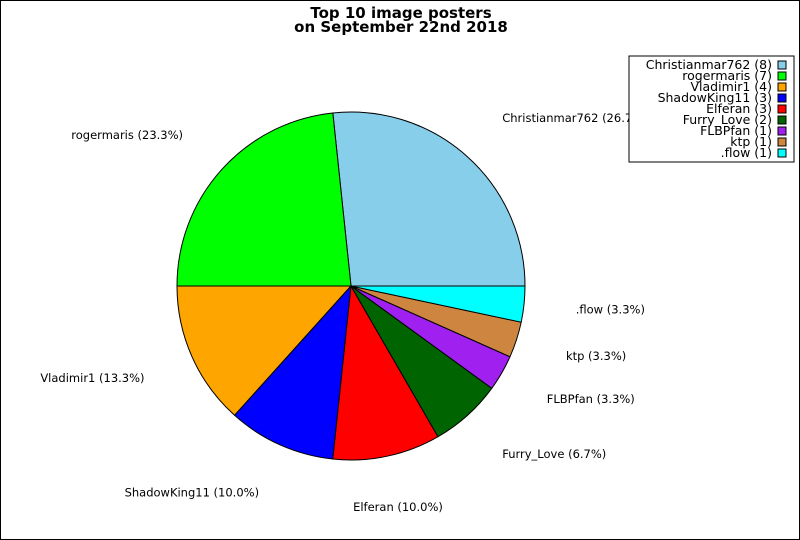  What do you see at coordinates (400, 13) in the screenshot?
I see `chart-title-line-1: Top 10 image posters` at bounding box center [400, 13].